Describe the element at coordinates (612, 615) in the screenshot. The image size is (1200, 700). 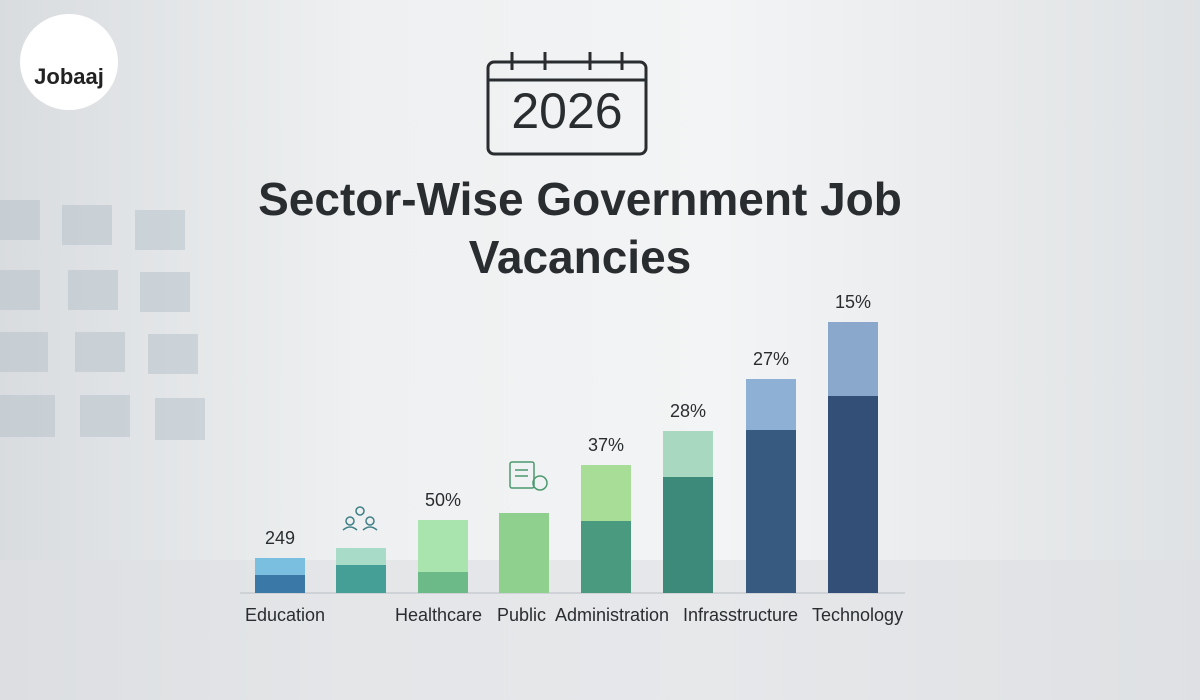
I see `x-tick-label: Administration` at that location.